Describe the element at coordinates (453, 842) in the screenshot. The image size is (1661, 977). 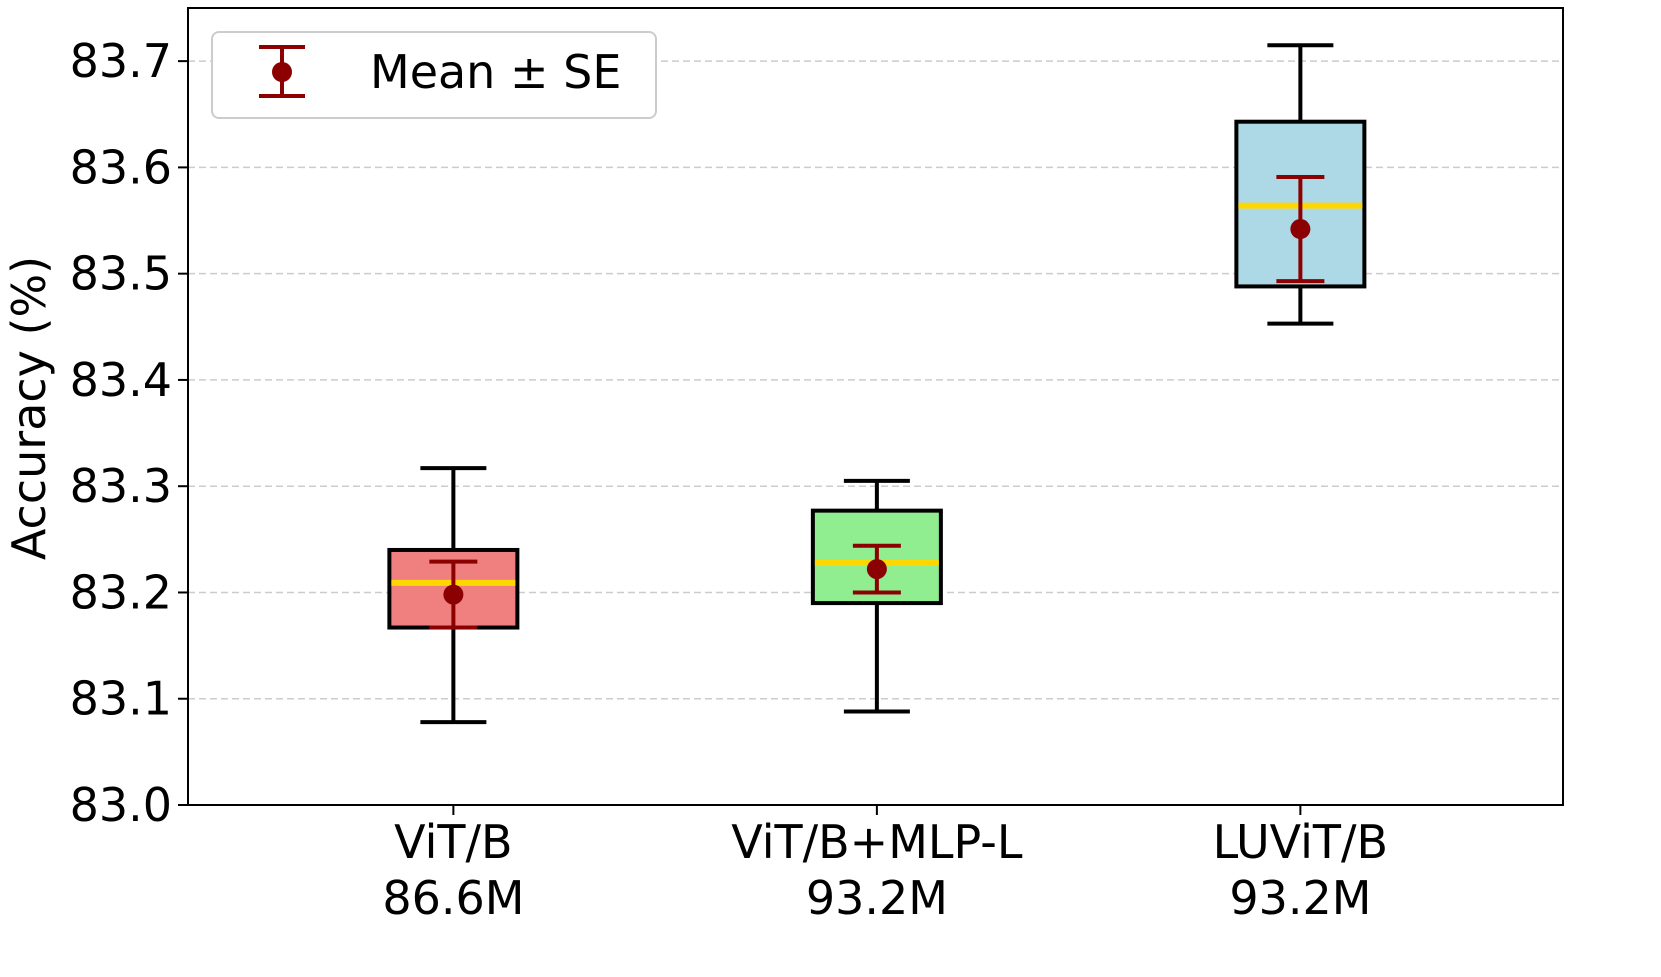
I see `x-tick-label-name: ViT/B` at that location.